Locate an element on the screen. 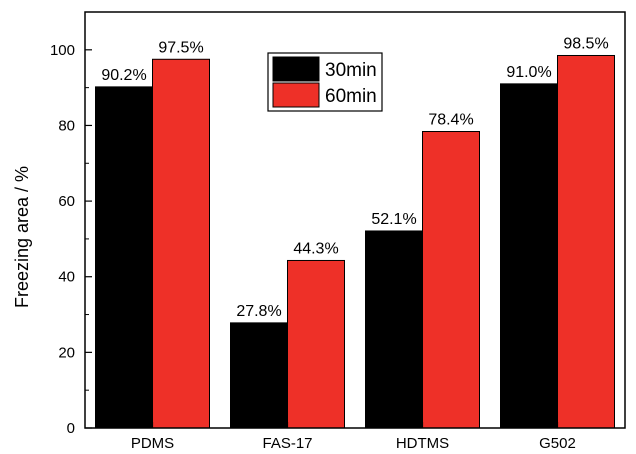 The height and width of the screenshot is (454, 636). data-label-60min-FAS-17: 44.3% is located at coordinates (315, 248).